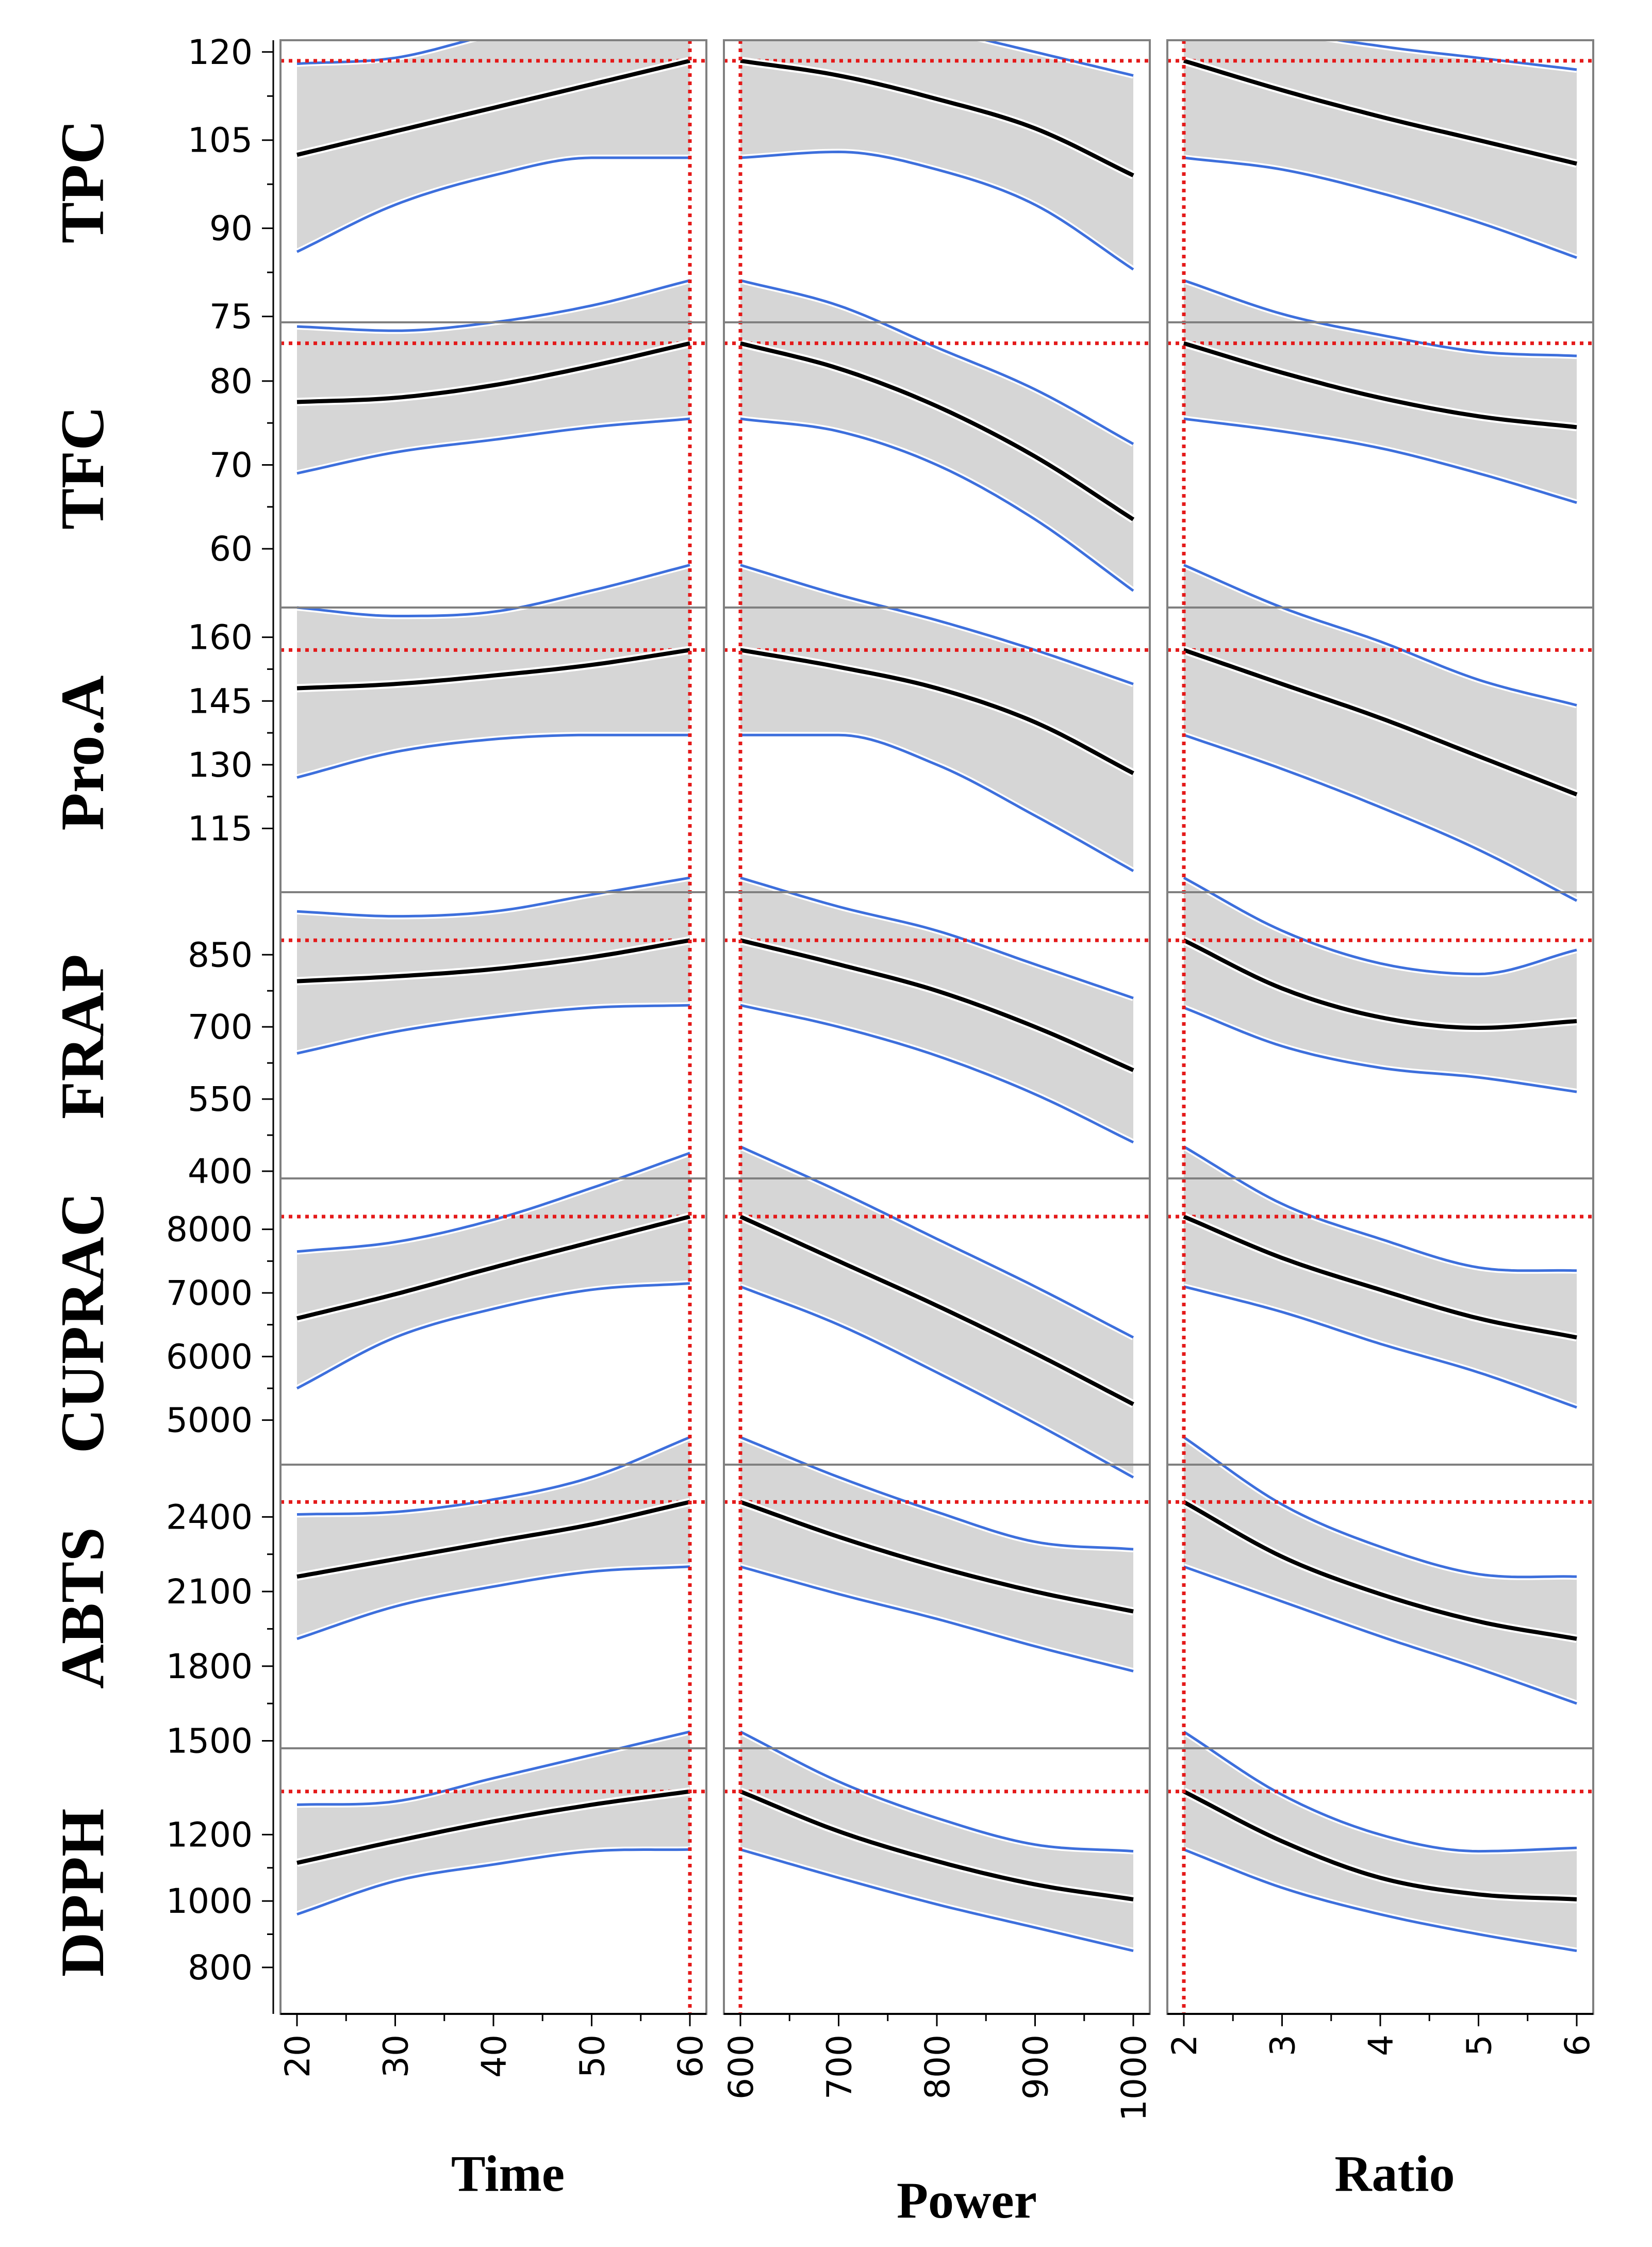 Image resolution: width=1652 pixels, height=2247 pixels. What do you see at coordinates (493, 205) in the screenshot?
I see `tpc-time-lower-limit` at bounding box center [493, 205].